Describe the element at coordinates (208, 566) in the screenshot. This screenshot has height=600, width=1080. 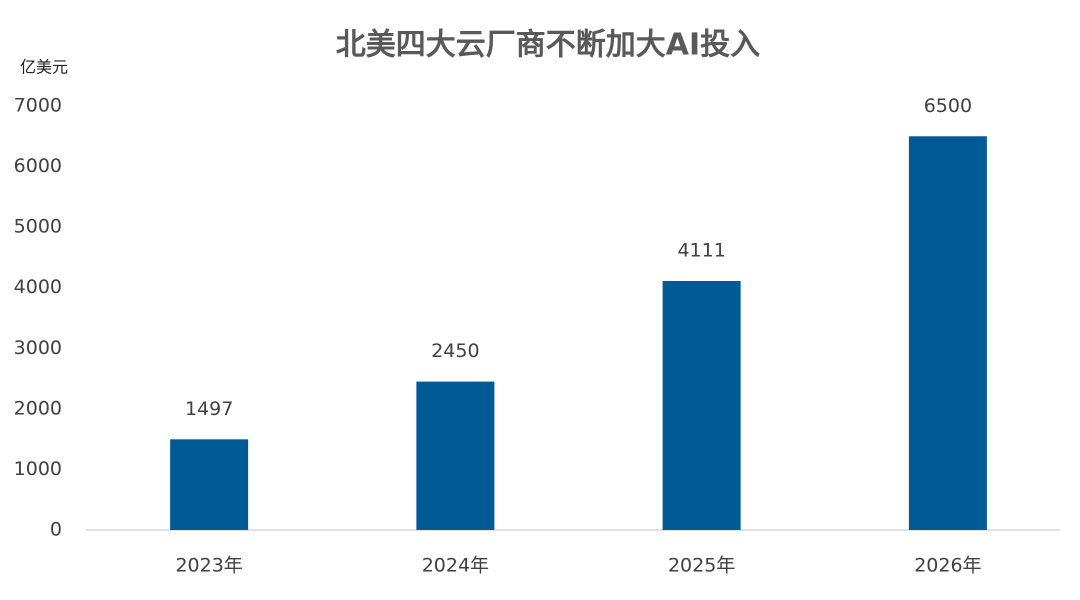
I see `x-tick-label: 2023年` at that location.